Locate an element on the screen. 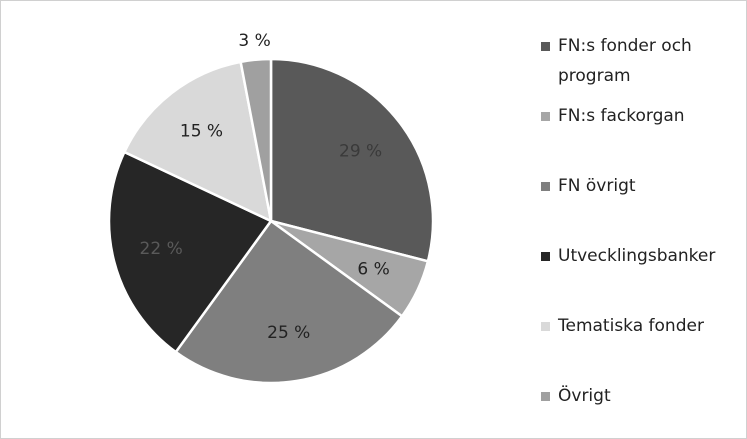 The image size is (747, 439). data-label: 15 % is located at coordinates (201, 131).